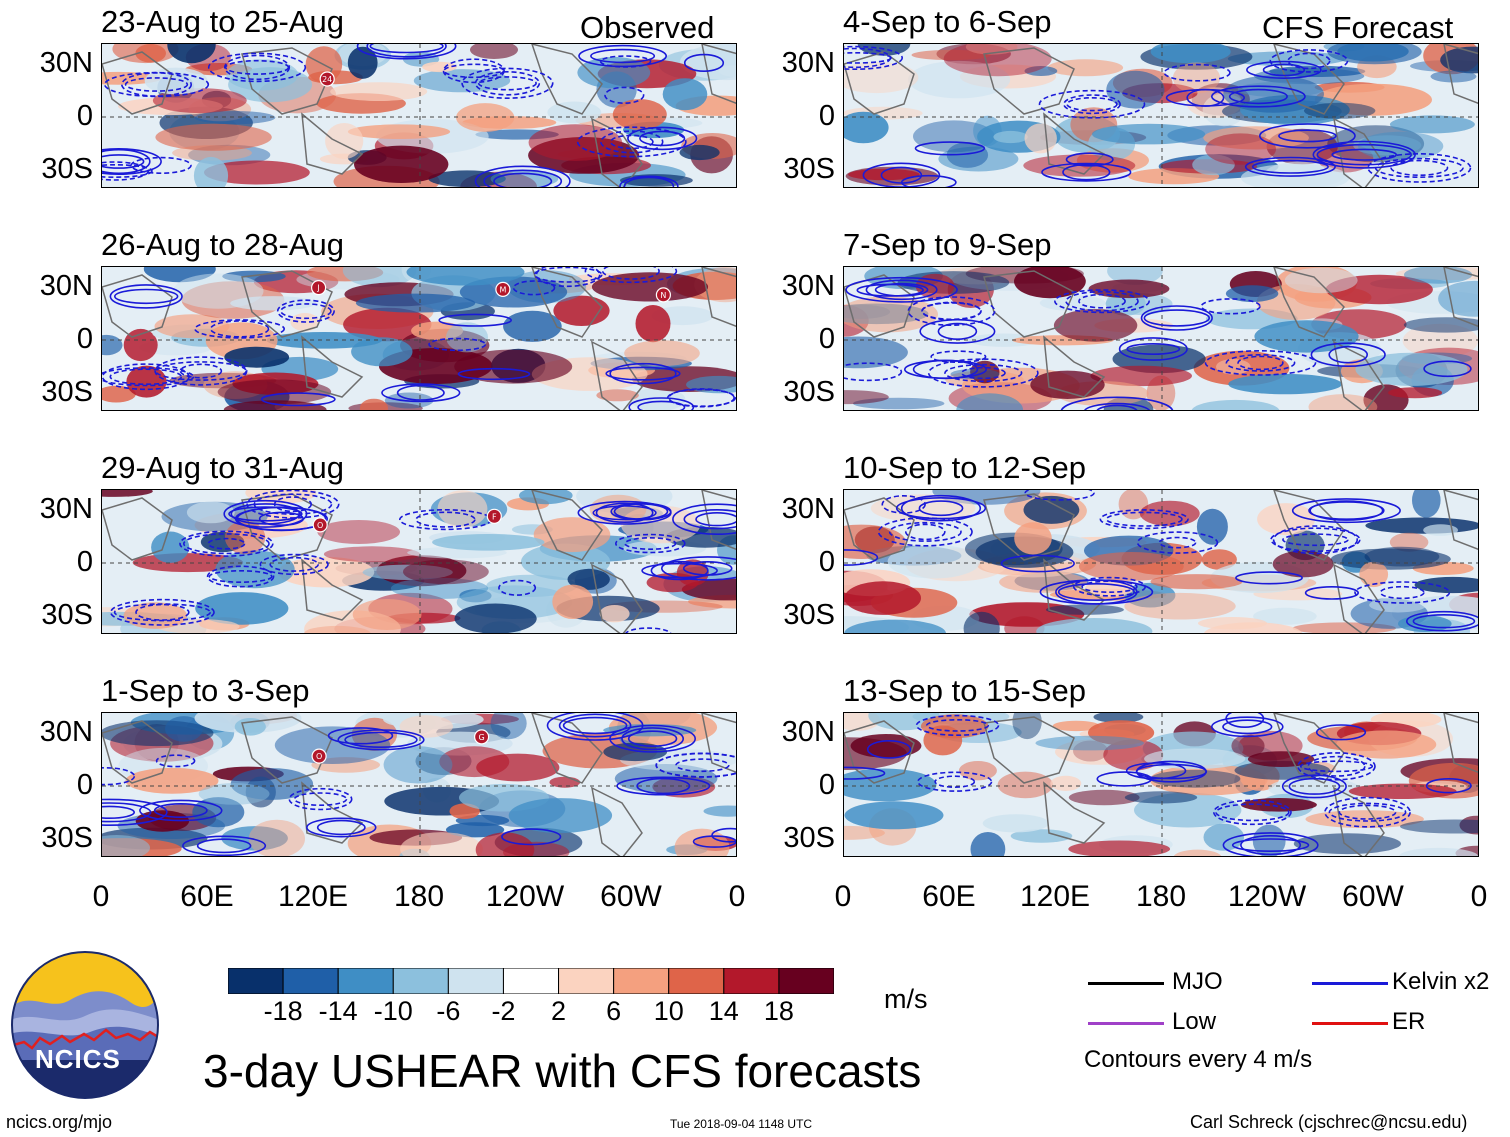 This screenshot has width=1510, height=1137. I want to click on panel-title: 13-Sep to 15-Sep, so click(965, 690).